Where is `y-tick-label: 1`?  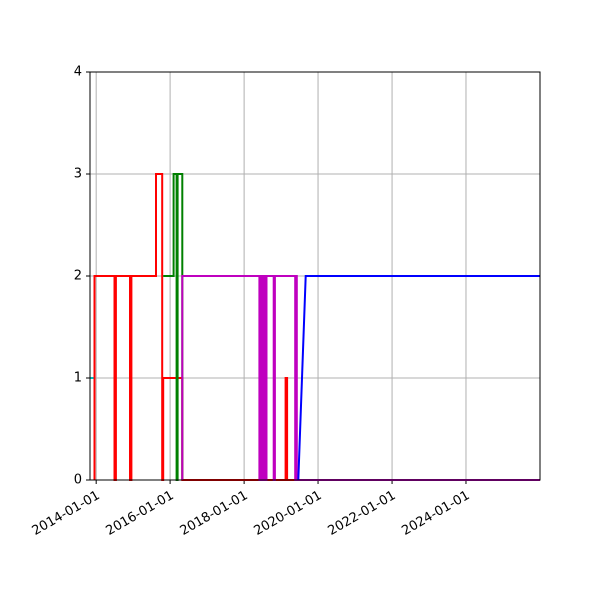 y-tick-label: 1 is located at coordinates (78, 378).